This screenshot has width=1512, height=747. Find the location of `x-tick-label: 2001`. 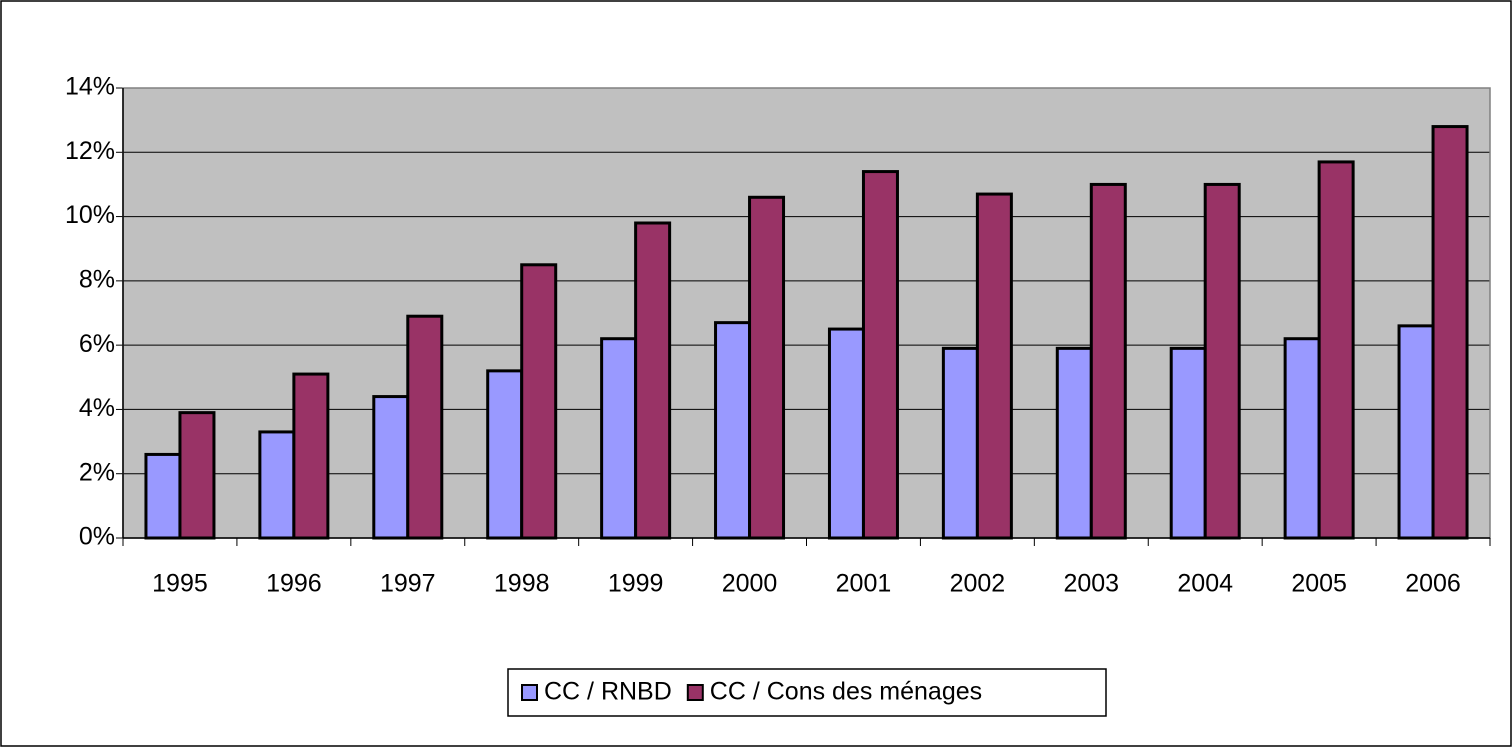

x-tick-label: 2001 is located at coordinates (864, 584).